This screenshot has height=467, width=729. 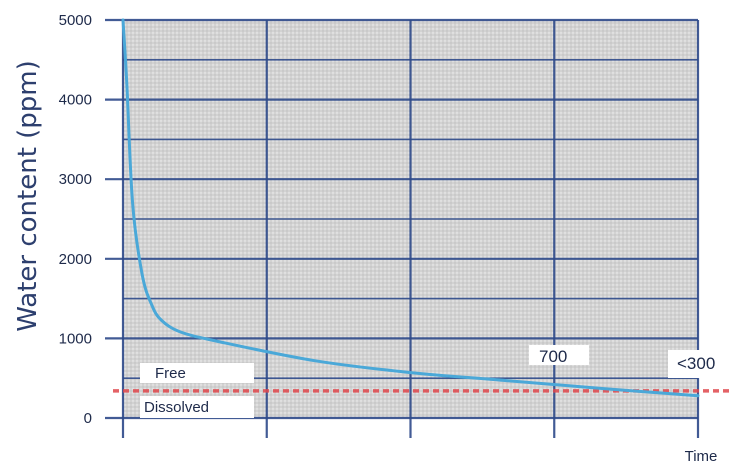 What do you see at coordinates (75, 338) in the screenshot?
I see `y-tick-label: 1000` at bounding box center [75, 338].